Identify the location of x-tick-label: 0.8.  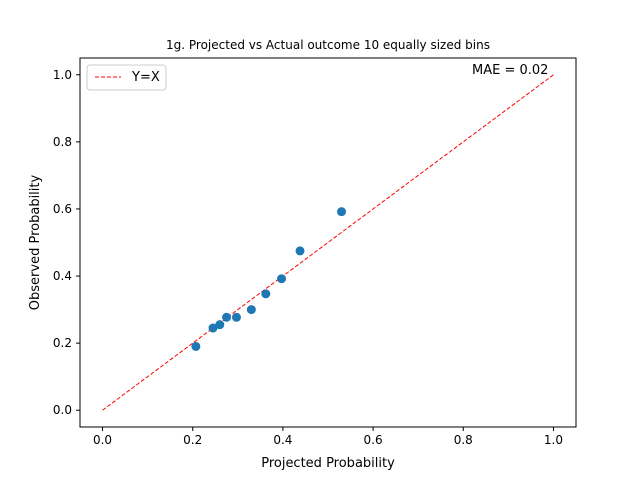
(463, 440).